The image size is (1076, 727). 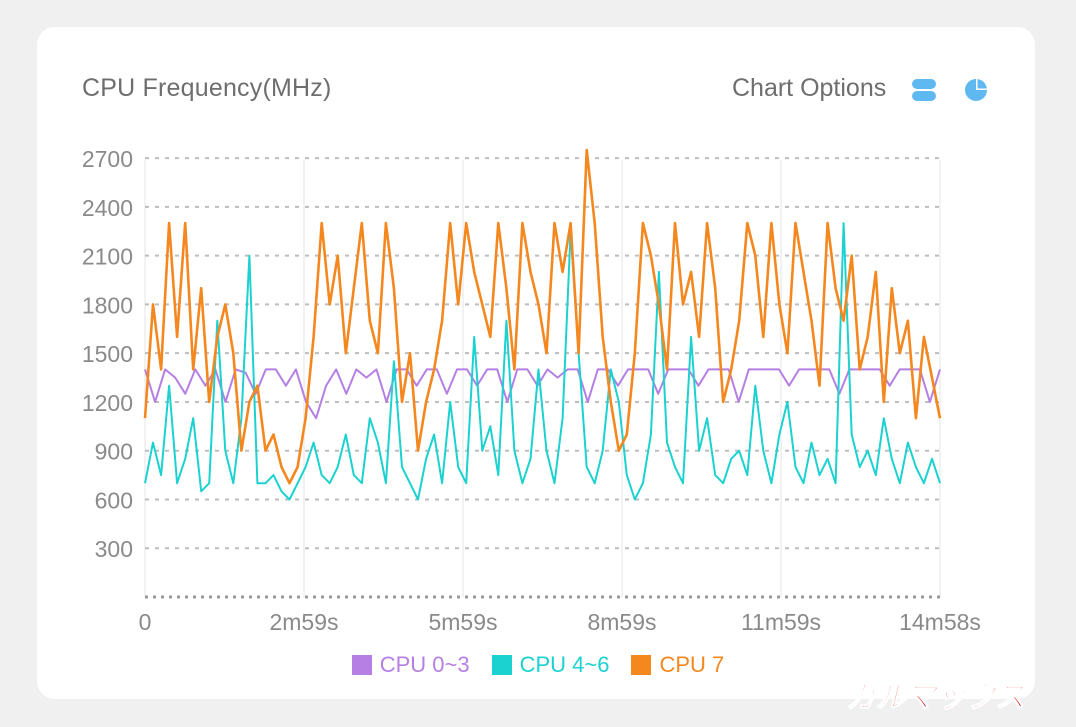 I want to click on legend-item-cpu-0-3: CPU 0~3, so click(x=410, y=665).